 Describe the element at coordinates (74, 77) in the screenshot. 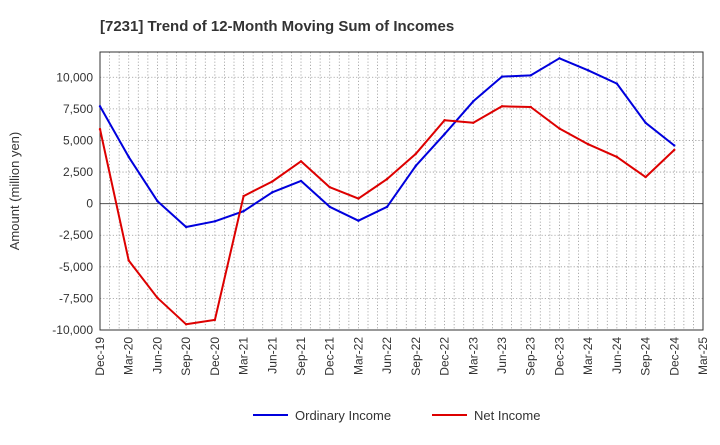

I see `y-tick-label: 10,000` at that location.